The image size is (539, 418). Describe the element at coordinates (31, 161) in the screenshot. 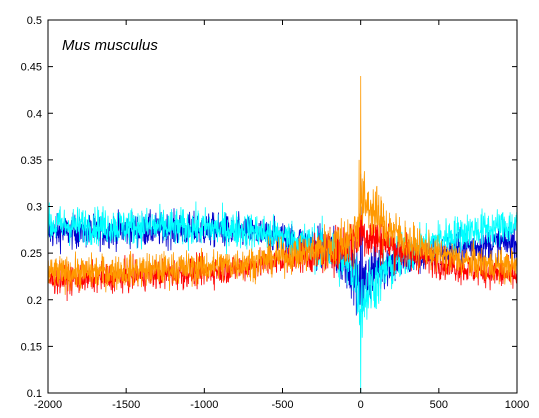

I see `y-tick-label: 0.35` at that location.